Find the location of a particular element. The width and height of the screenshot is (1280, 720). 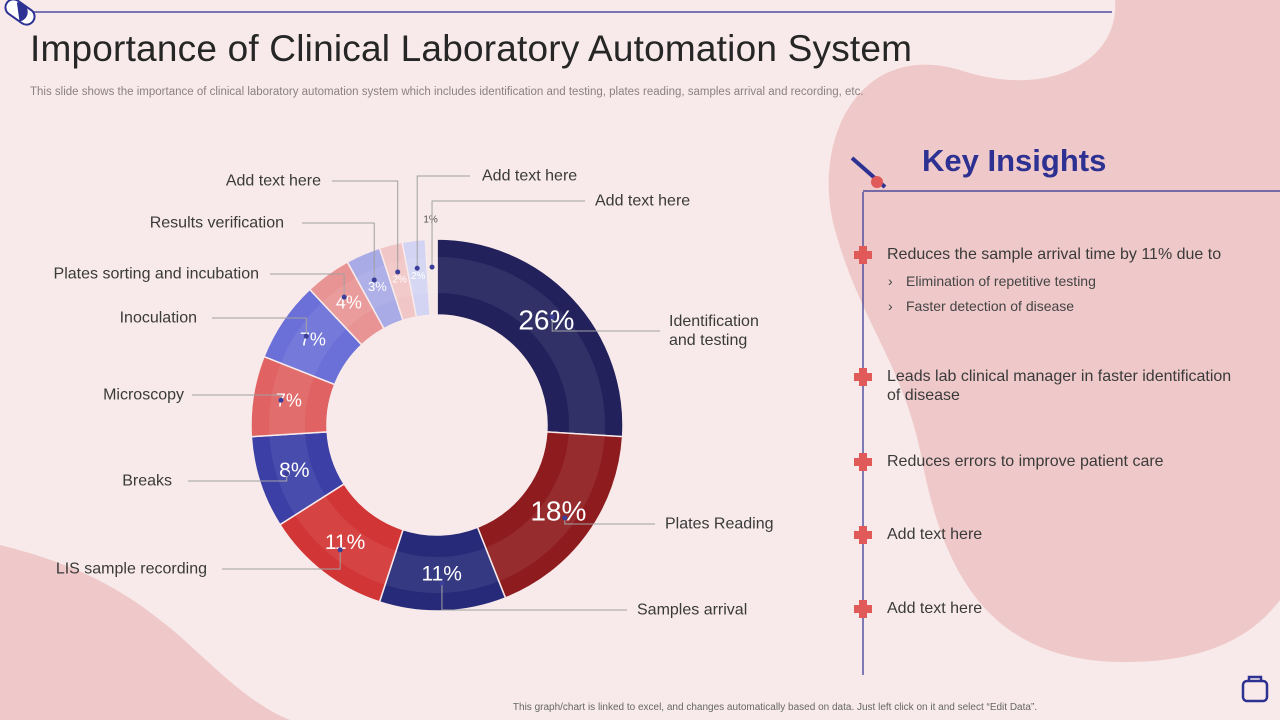

value-label: 7% is located at coordinates (289, 400).